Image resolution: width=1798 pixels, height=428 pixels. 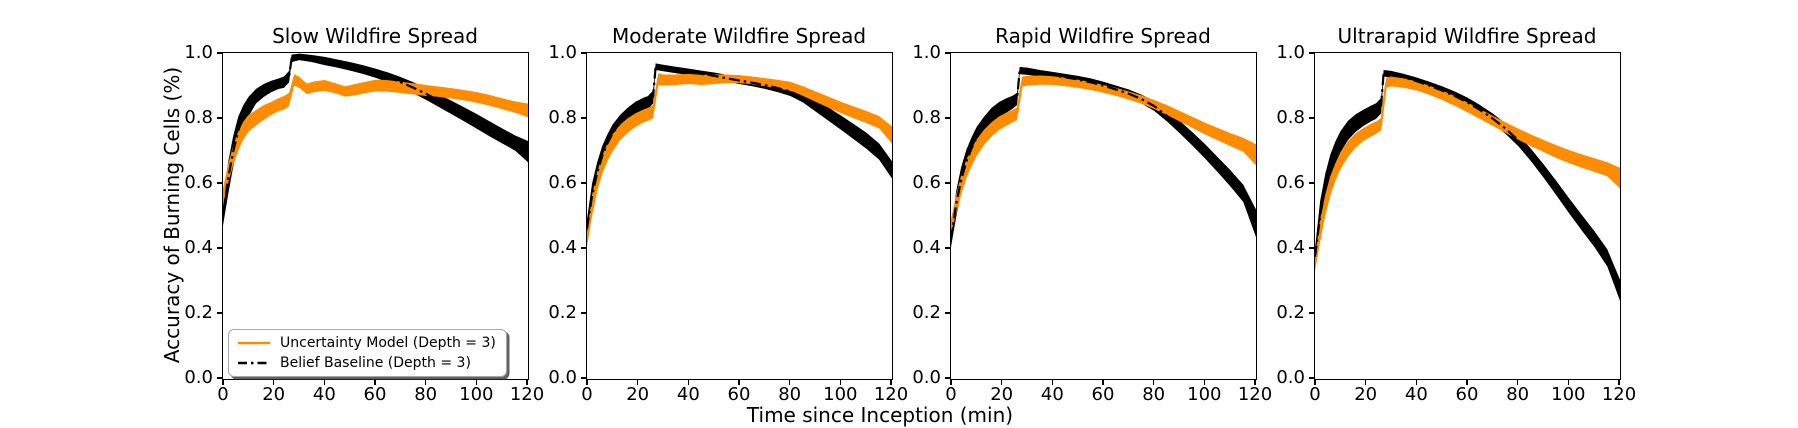 What do you see at coordinates (739, 36) in the screenshot?
I see `subplot-title-moderate: Moderate Wildfire Spread` at bounding box center [739, 36].